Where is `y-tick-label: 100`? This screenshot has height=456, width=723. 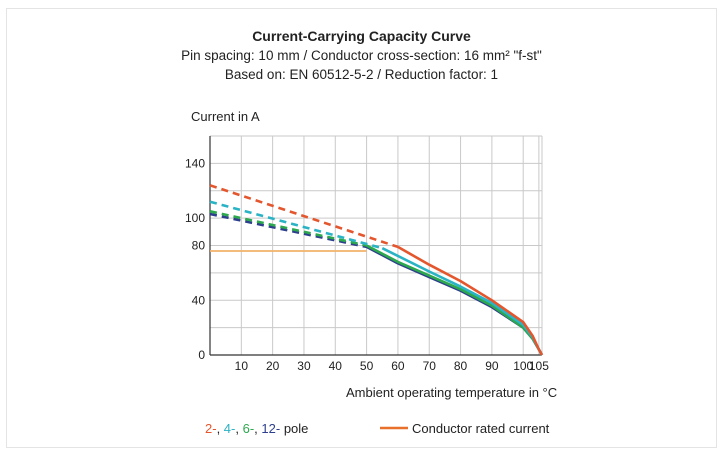 y-tick-label: 100 is located at coordinates (195, 218).